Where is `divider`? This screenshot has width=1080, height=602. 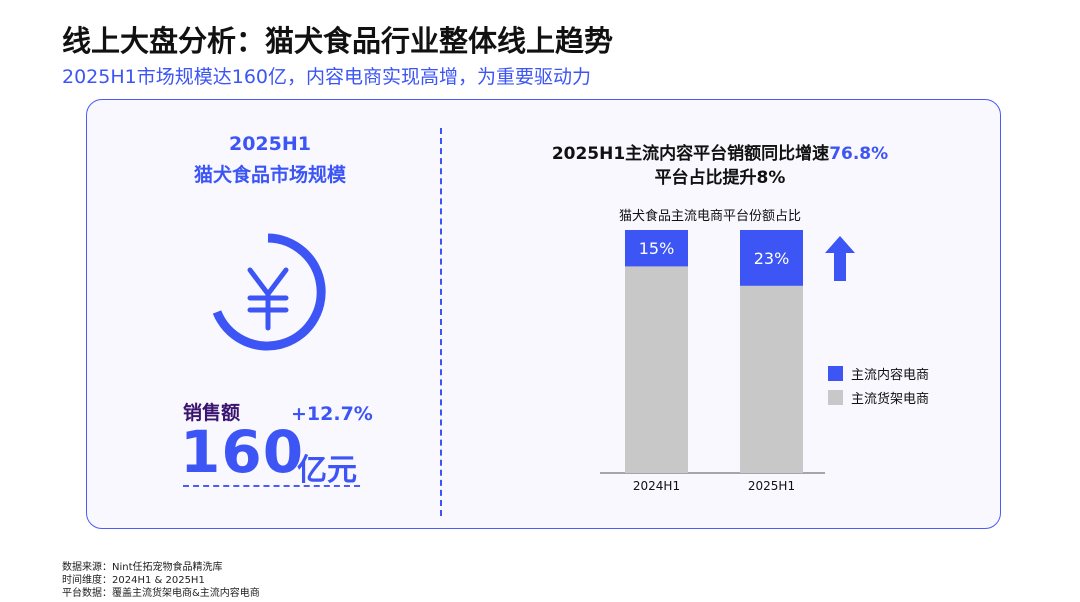
divider is located at coordinates (441, 322).